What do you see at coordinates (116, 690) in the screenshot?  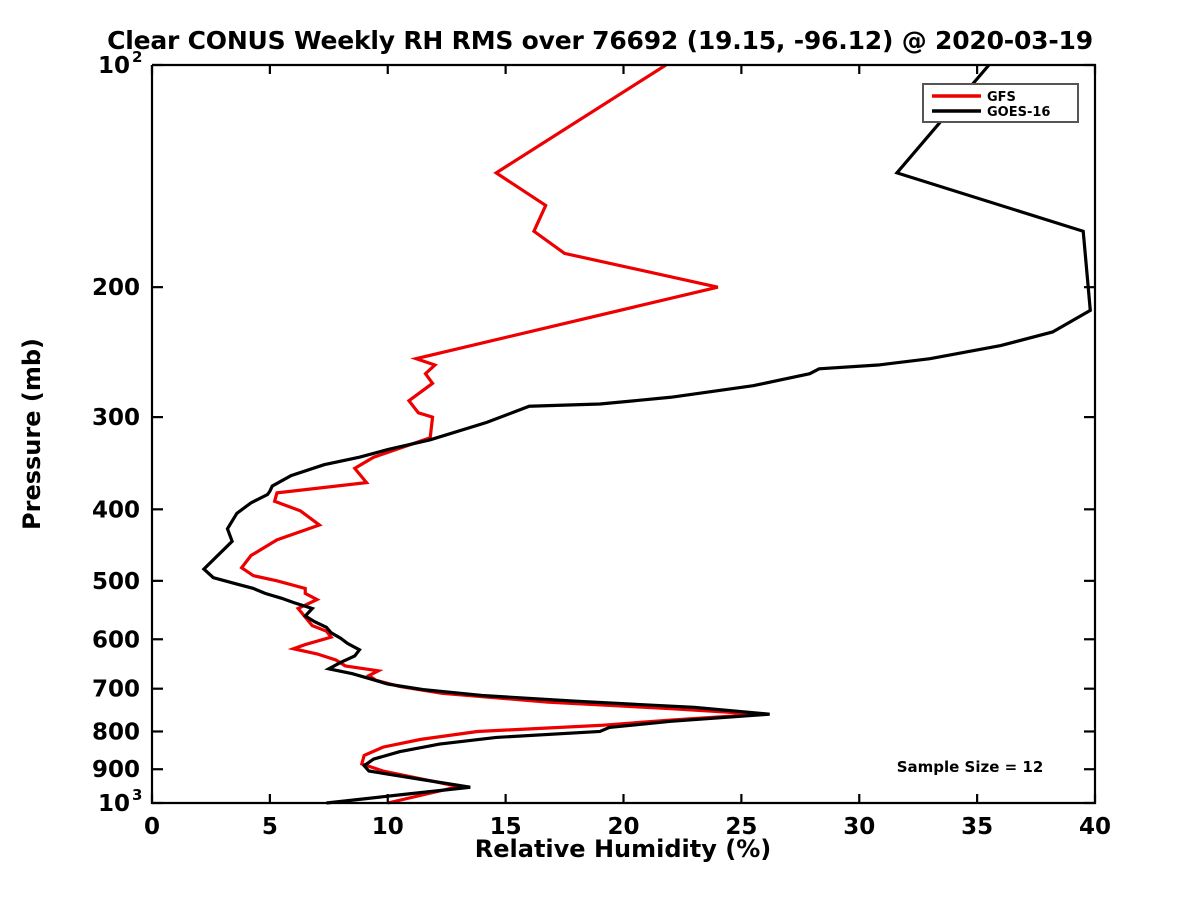 I see `y-tick-label: 700` at bounding box center [116, 690].